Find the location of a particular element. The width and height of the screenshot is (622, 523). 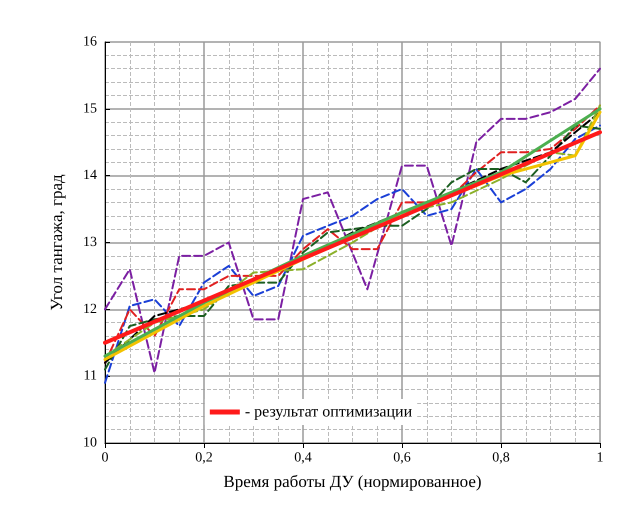

y-tick-label: 12 is located at coordinates (90, 309).